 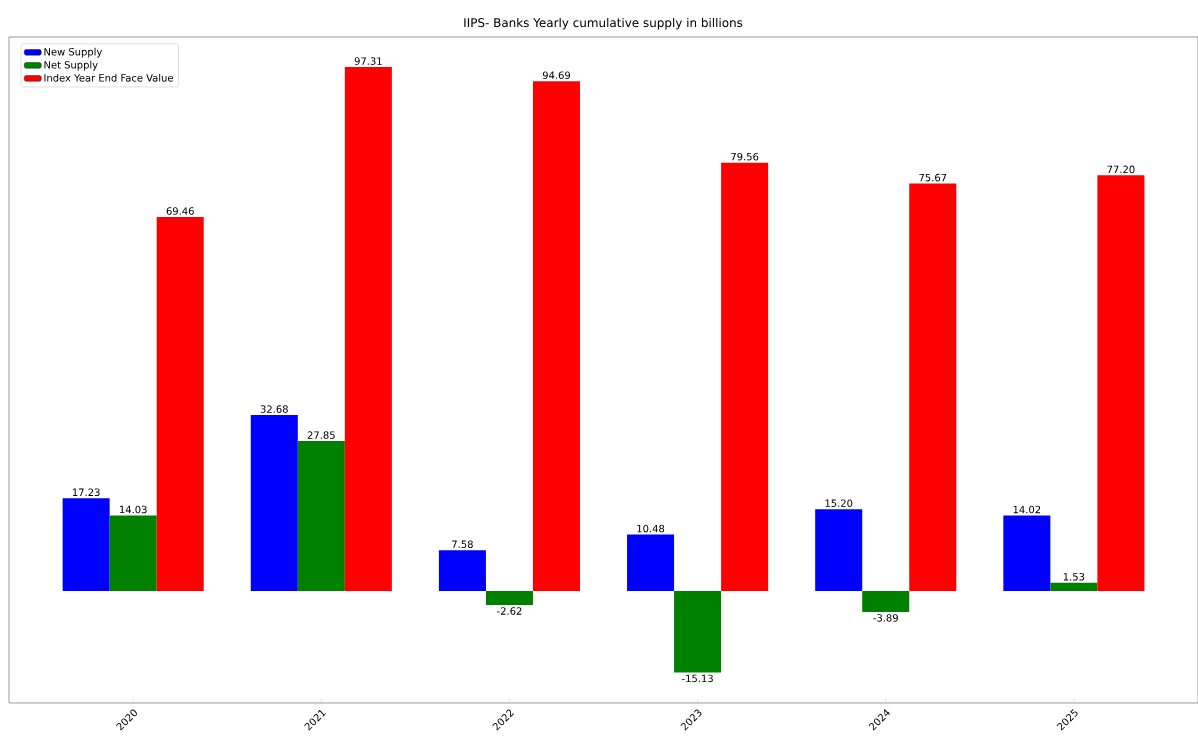 What do you see at coordinates (133, 509) in the screenshot?
I see `data-label: 14.03` at bounding box center [133, 509].